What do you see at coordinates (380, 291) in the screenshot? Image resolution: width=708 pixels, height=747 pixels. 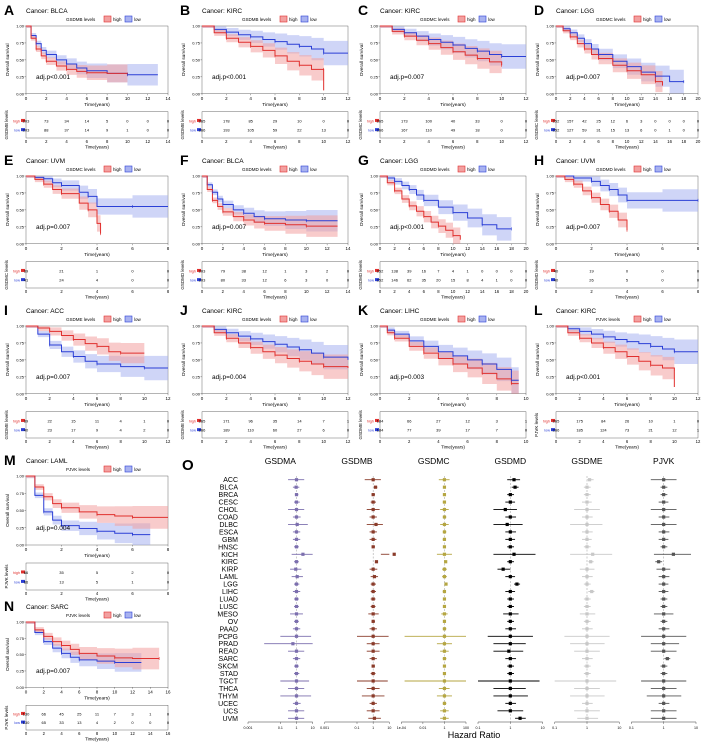 I see `risk-x-tick-label: 0` at bounding box center [380, 291].